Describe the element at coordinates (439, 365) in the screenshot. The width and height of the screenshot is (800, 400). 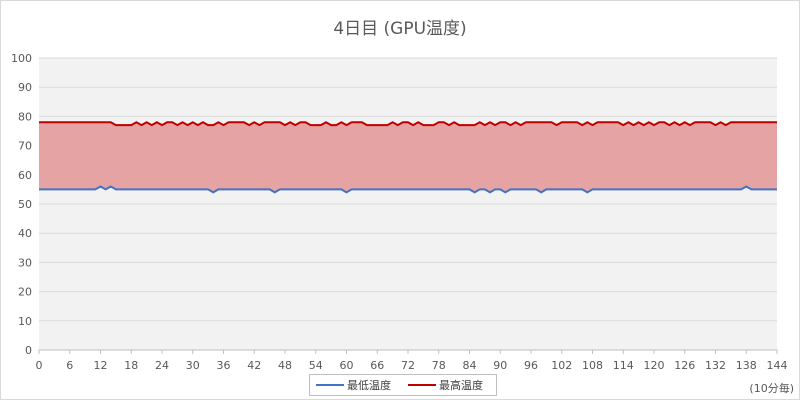
I see `x-tick-label: 78` at that location.